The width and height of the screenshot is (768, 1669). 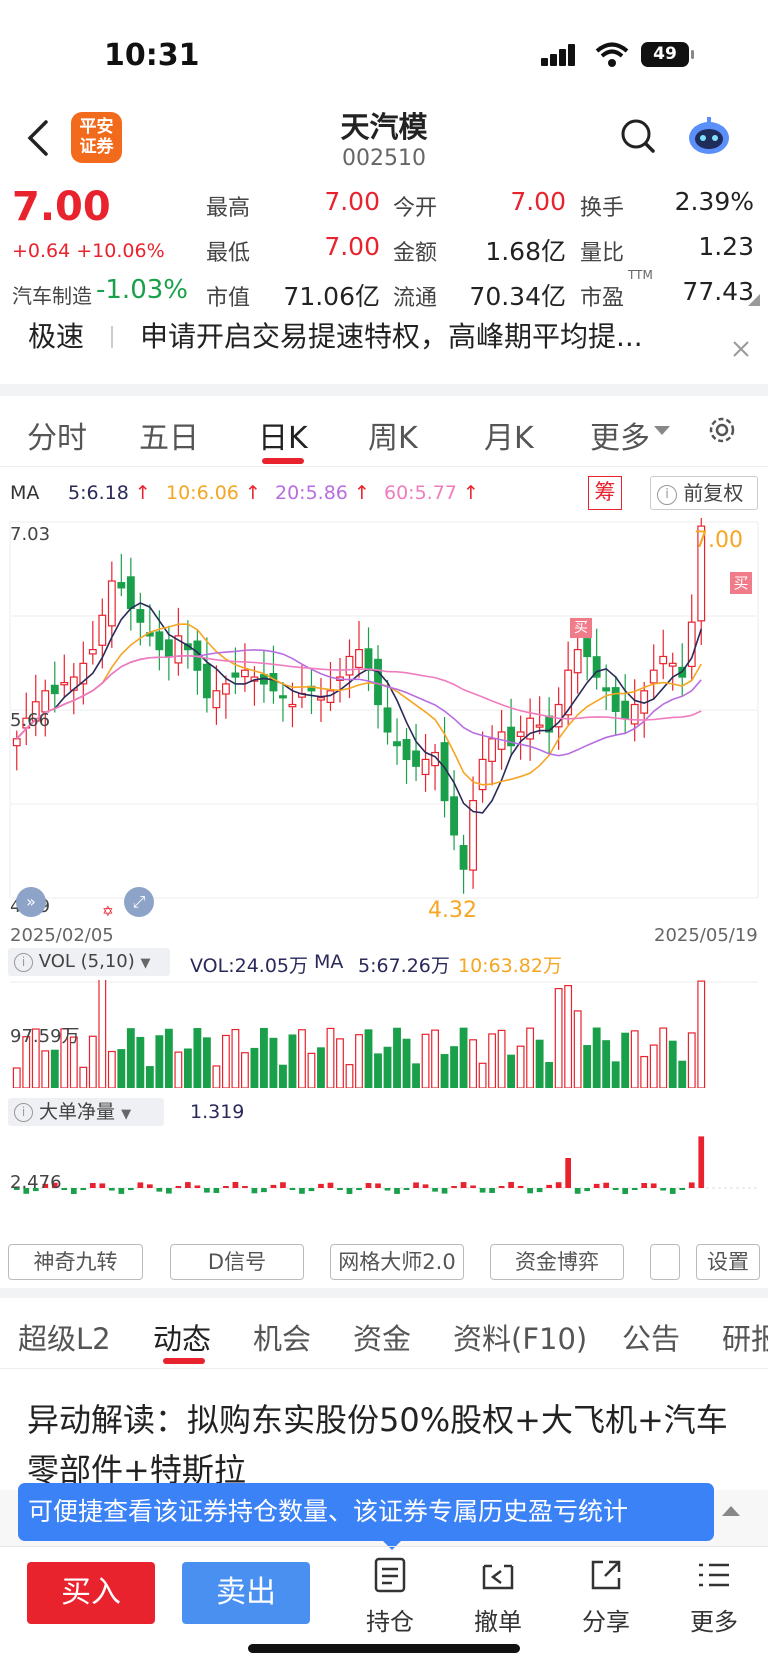 What do you see at coordinates (322, 493) in the screenshot?
I see `ma20-value: 20:5.86 ↑` at bounding box center [322, 493].